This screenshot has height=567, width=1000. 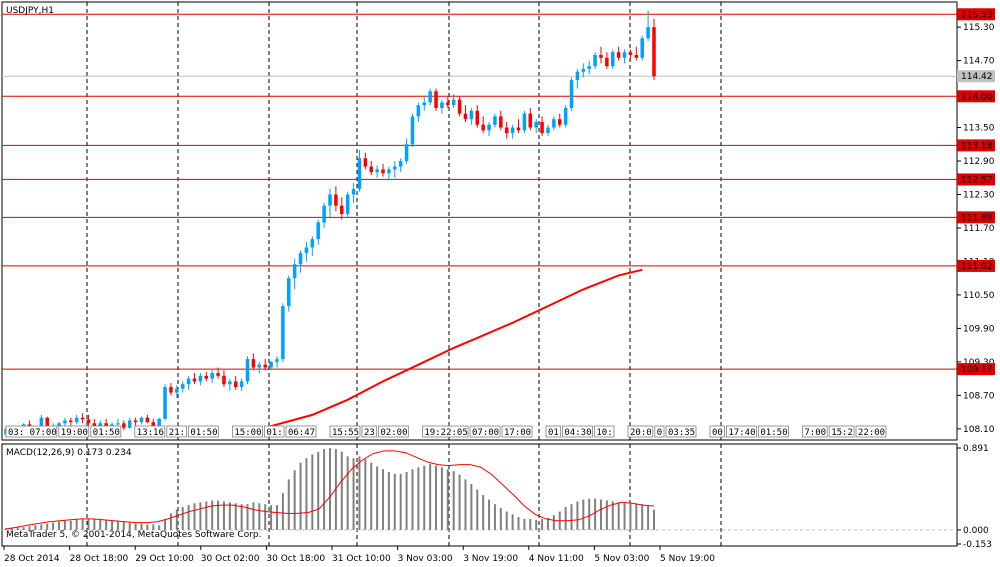 What do you see at coordinates (979, 62) in the screenshot?
I see `price-tick-label: 114.70` at bounding box center [979, 62].